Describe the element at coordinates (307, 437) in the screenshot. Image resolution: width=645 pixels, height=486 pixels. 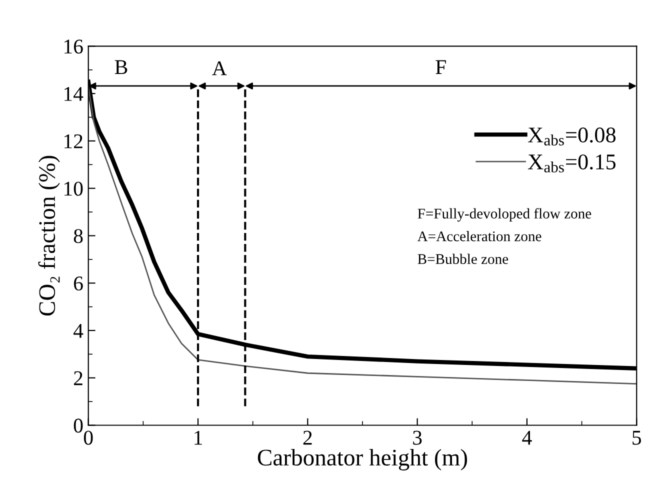
I see `x-tick-label: 2` at that location.